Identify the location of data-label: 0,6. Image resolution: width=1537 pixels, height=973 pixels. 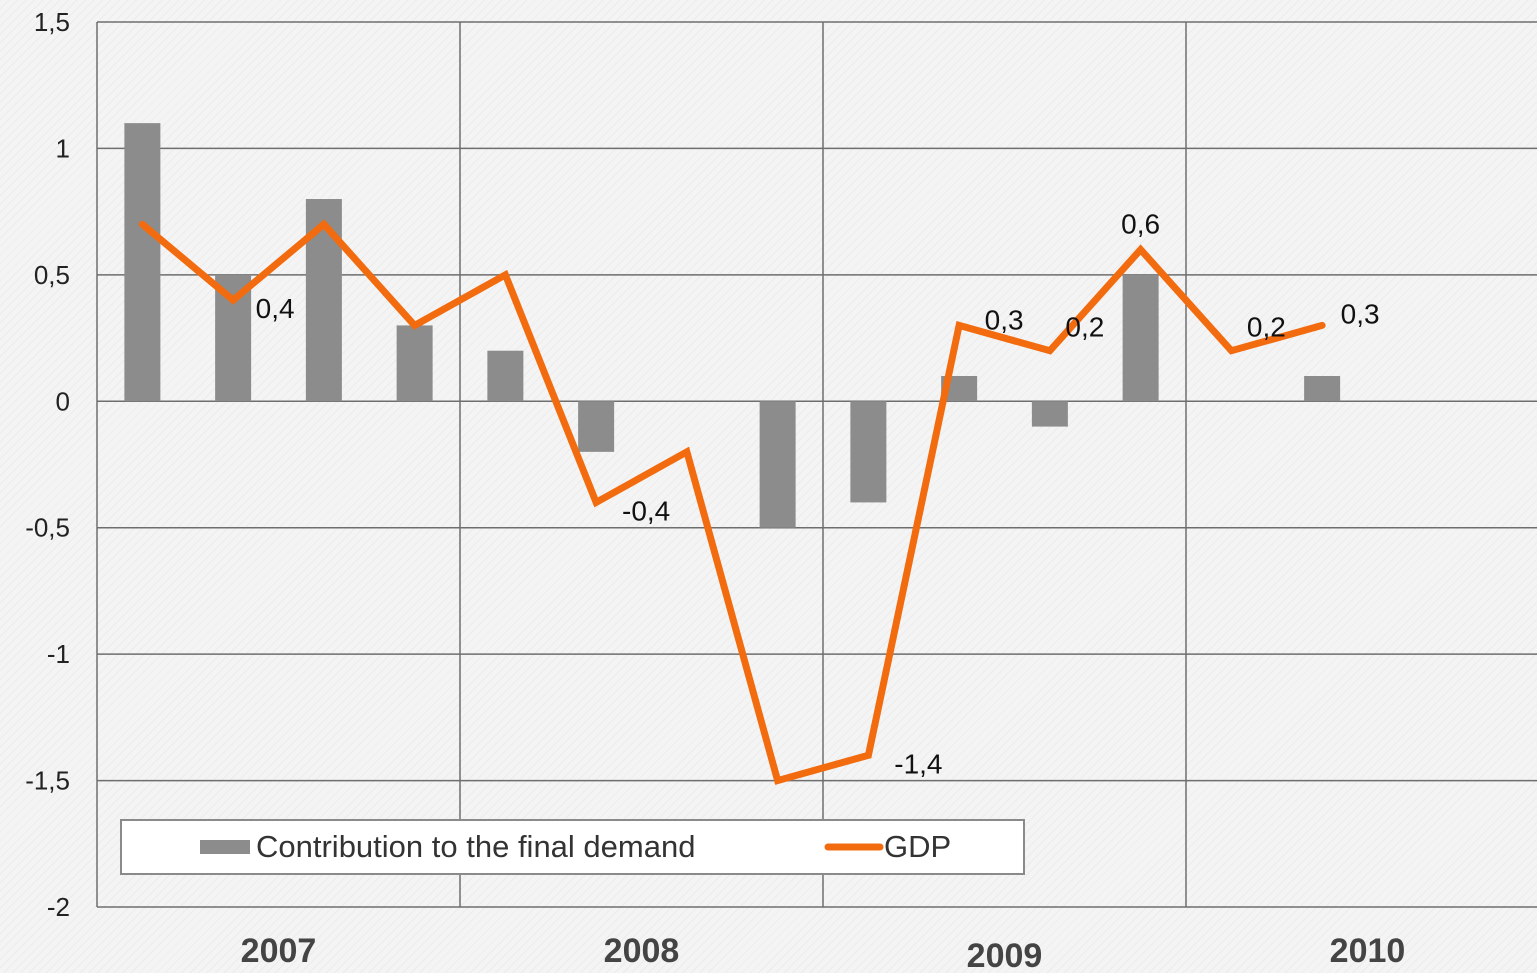
(1140, 224).